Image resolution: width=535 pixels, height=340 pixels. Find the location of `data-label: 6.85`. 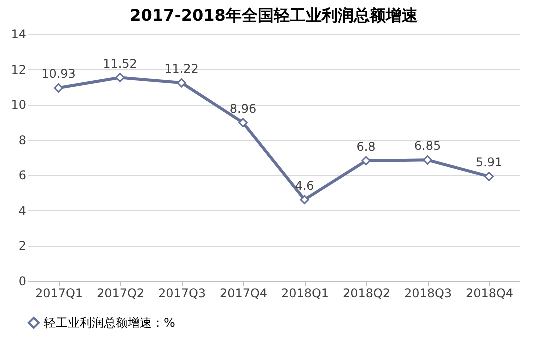

data-label: 6.85 is located at coordinates (428, 146).